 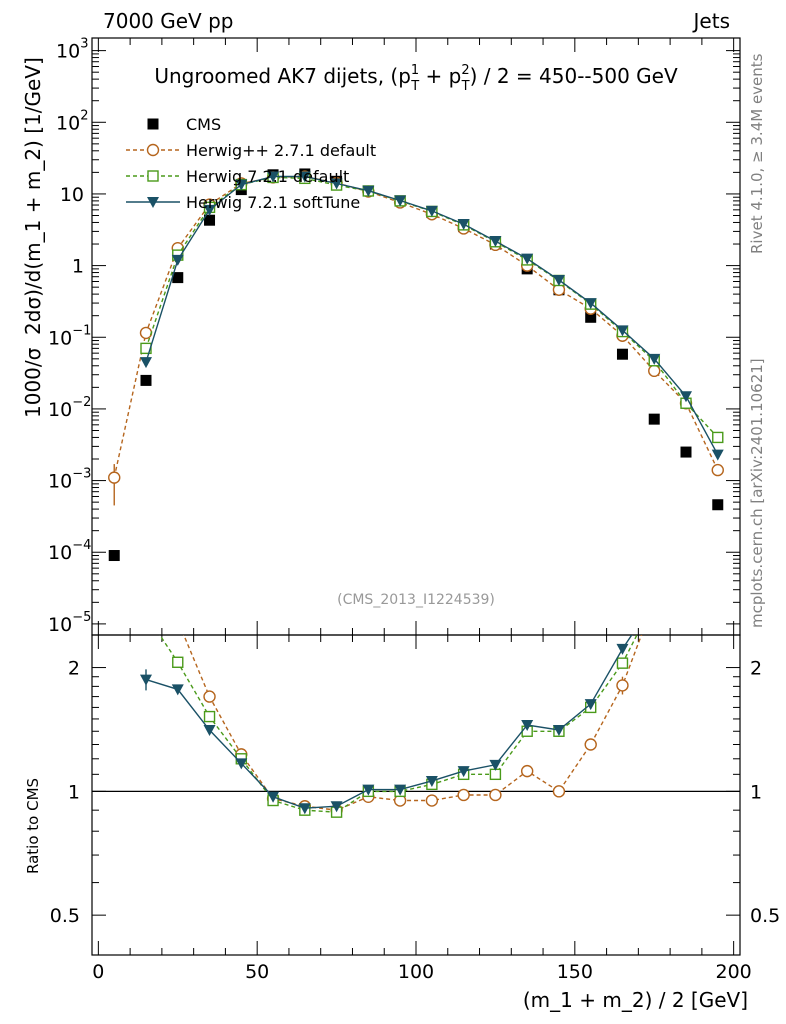 I want to click on ratio-plot-area, so click(x=400, y=707).